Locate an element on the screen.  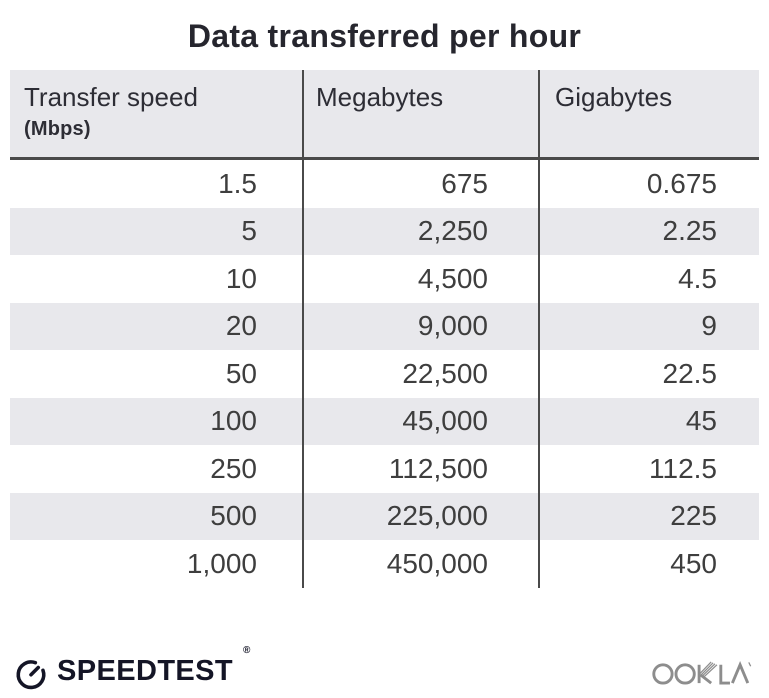
cell-gigabytes: 45 is located at coordinates (648, 421).